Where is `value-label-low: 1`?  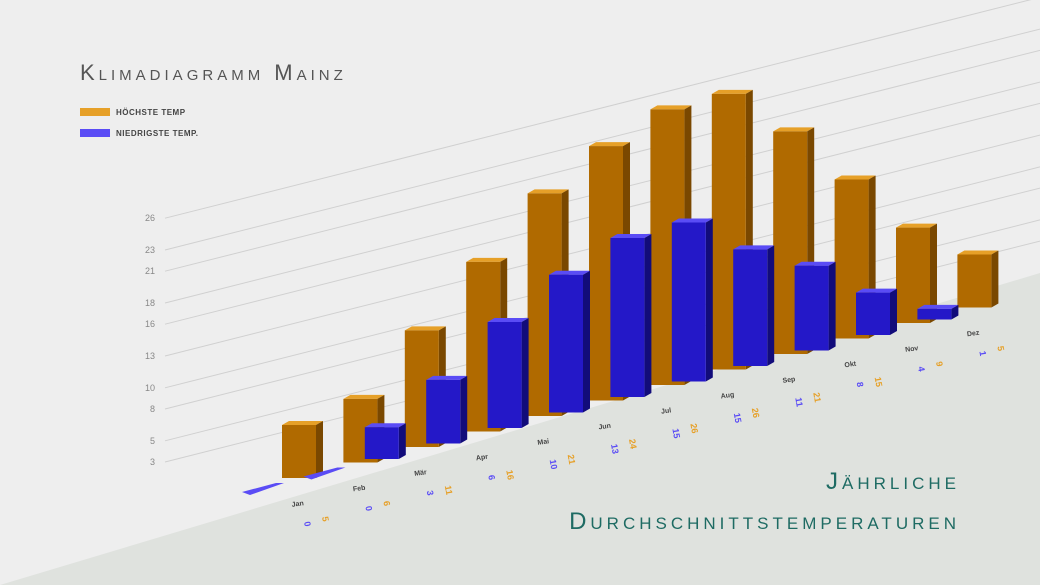 value-label-low: 1 is located at coordinates (982, 353).